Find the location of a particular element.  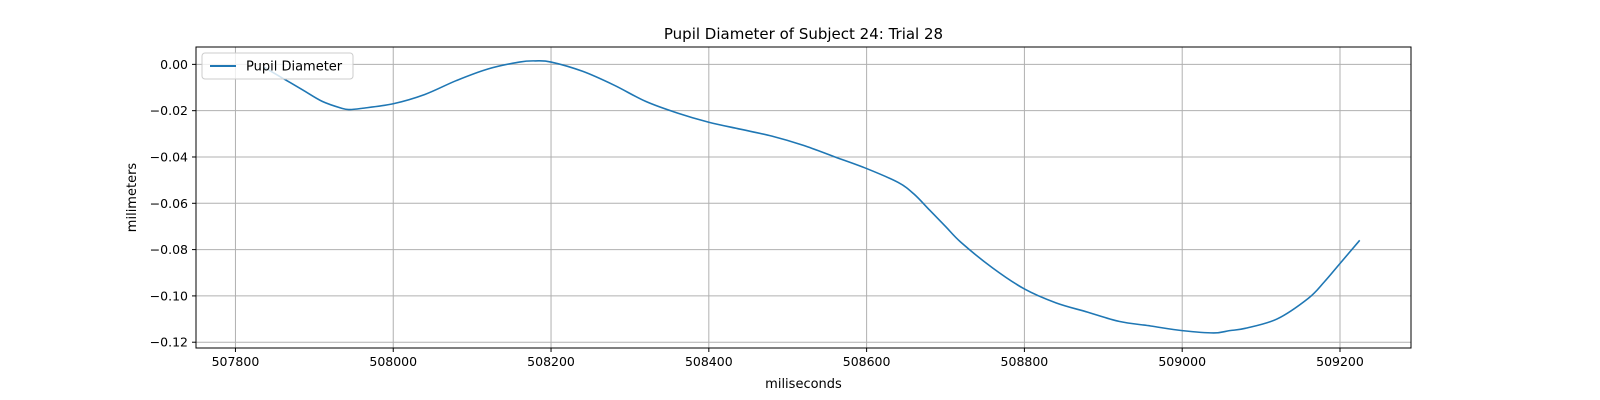

y-tick-label: −0.08 is located at coordinates (169, 249).